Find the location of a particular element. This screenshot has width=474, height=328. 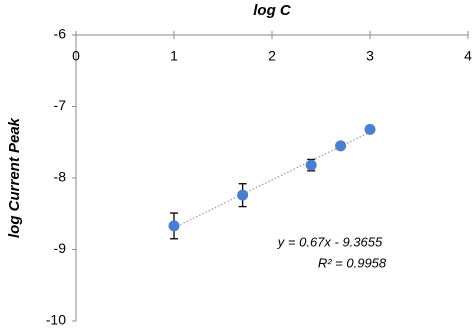

x-tick-label: 0 is located at coordinates (76, 56).